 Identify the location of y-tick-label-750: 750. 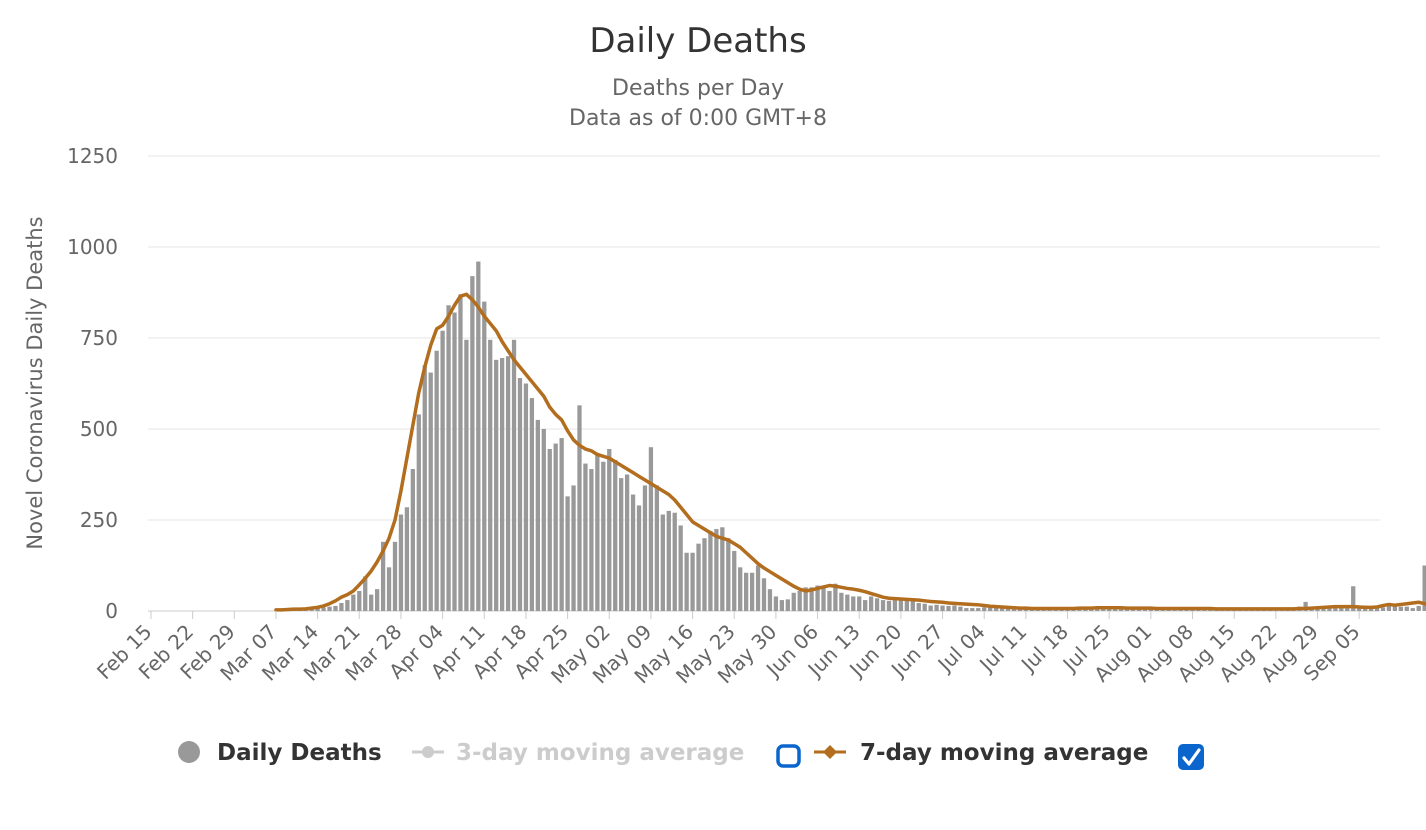
(99, 338).